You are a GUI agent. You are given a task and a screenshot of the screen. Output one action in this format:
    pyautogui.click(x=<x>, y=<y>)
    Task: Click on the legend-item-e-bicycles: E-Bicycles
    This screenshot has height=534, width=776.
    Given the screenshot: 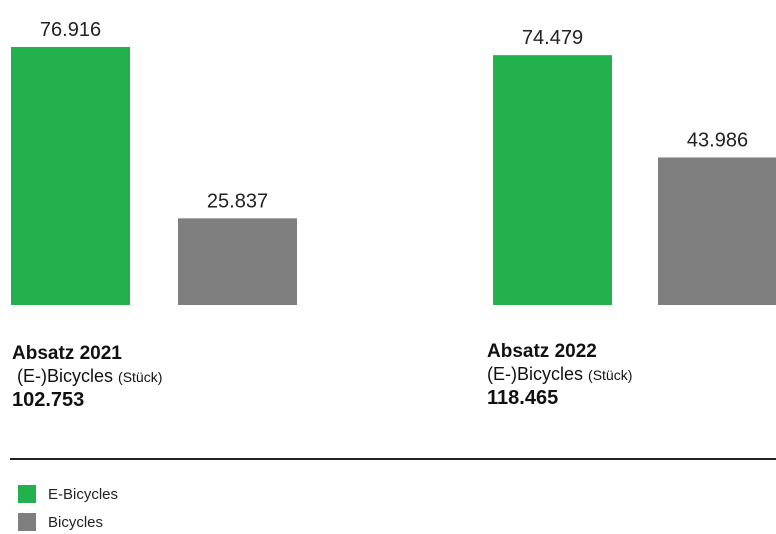 What is the action you would take?
    pyautogui.click(x=68, y=494)
    